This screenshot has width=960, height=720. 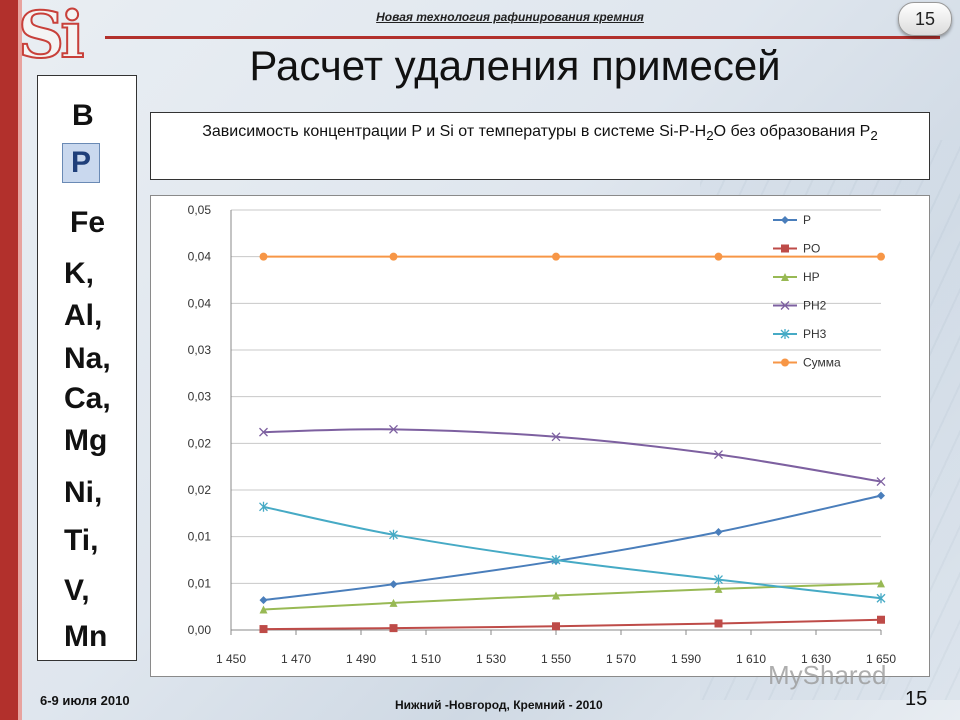 What do you see at coordinates (710, 136) in the screenshot?
I see `description-sub-1: 2` at bounding box center [710, 136].